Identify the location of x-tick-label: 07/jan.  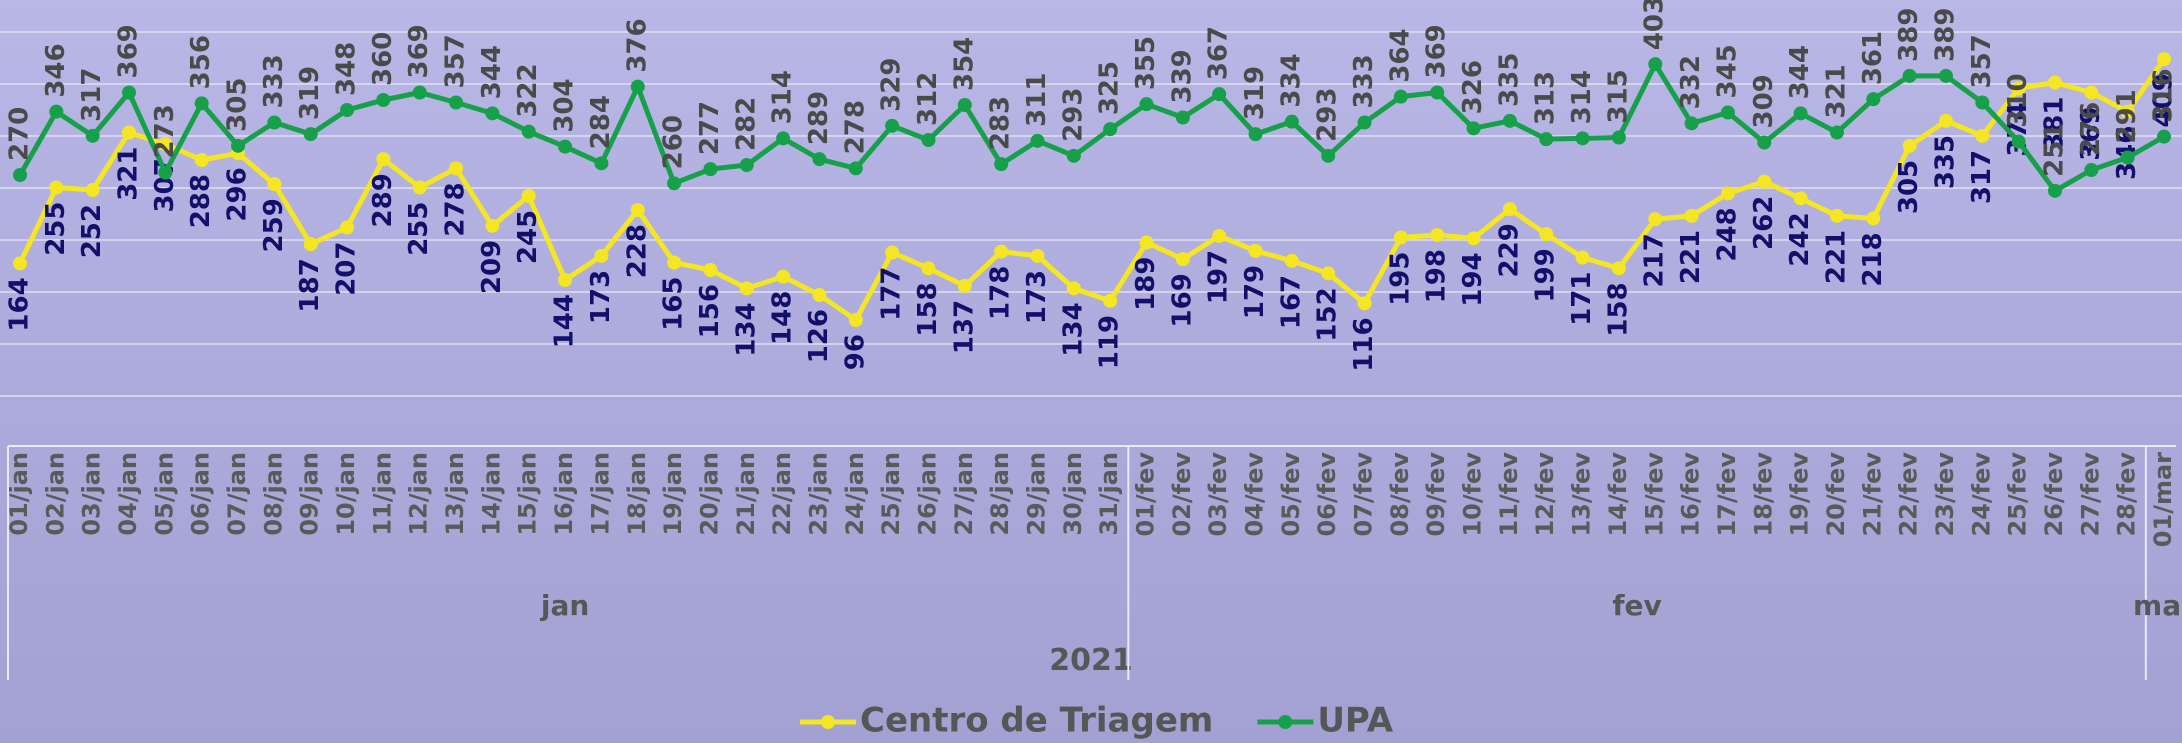
(237, 494).